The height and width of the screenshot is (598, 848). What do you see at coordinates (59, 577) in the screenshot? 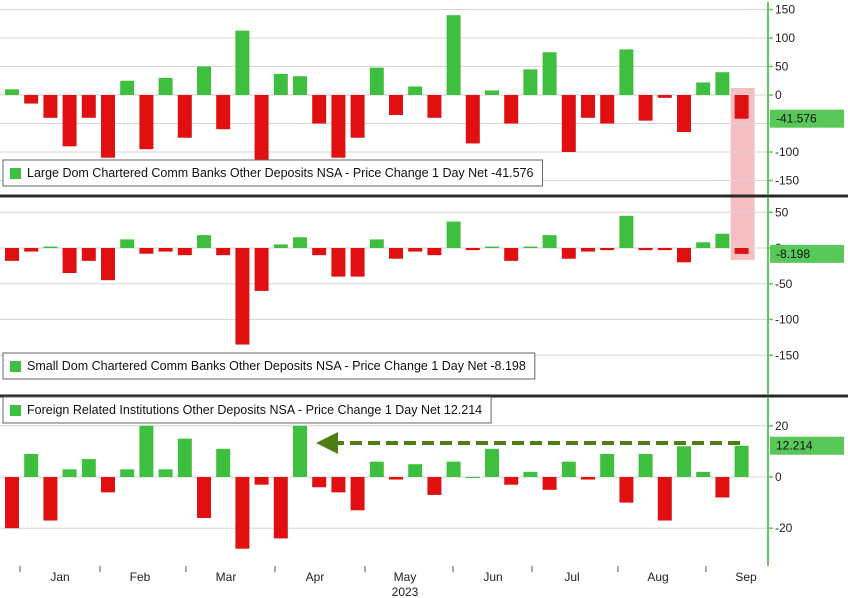
I see `x-tick-label: Jan` at bounding box center [59, 577].